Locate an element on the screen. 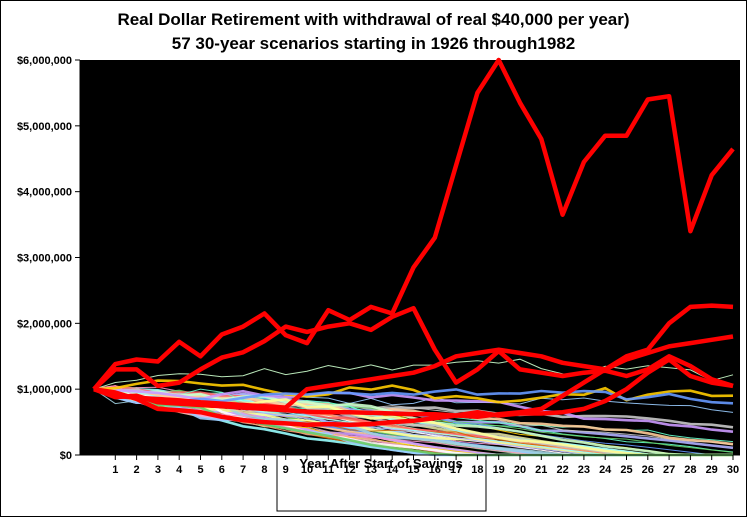 The width and height of the screenshot is (747, 517). x-tick-label: 1 is located at coordinates (115, 470).